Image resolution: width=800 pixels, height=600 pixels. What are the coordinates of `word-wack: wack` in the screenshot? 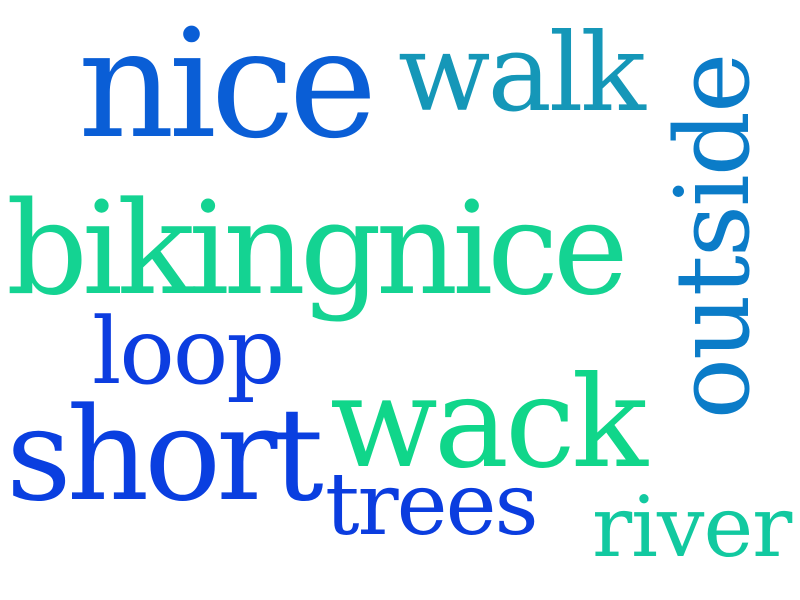 It's located at (489, 422).